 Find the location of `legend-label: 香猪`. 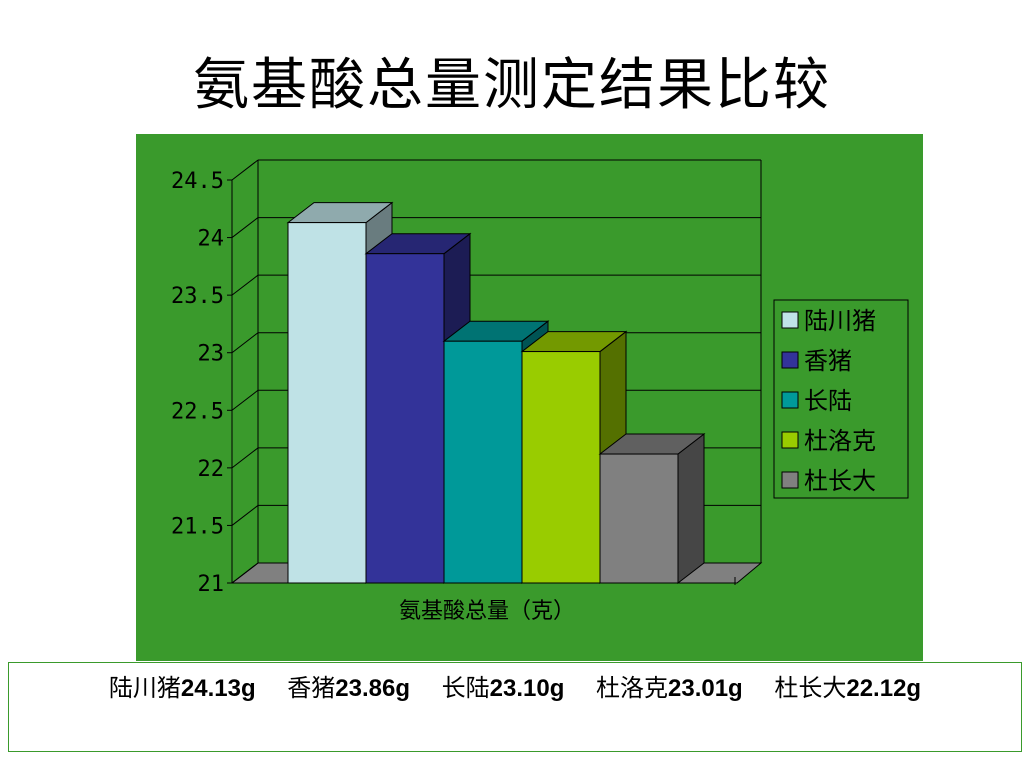

legend-label: 香猪 is located at coordinates (828, 361).